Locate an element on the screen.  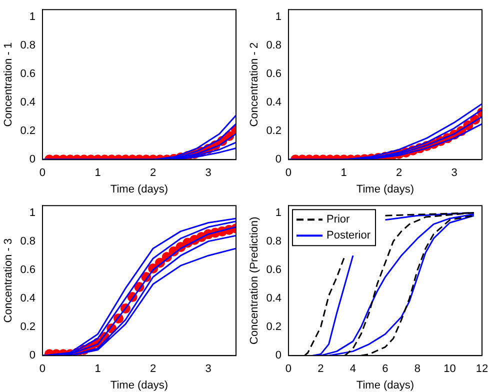
y-axis-title: Concentration - 1 is located at coordinates (8, 84).